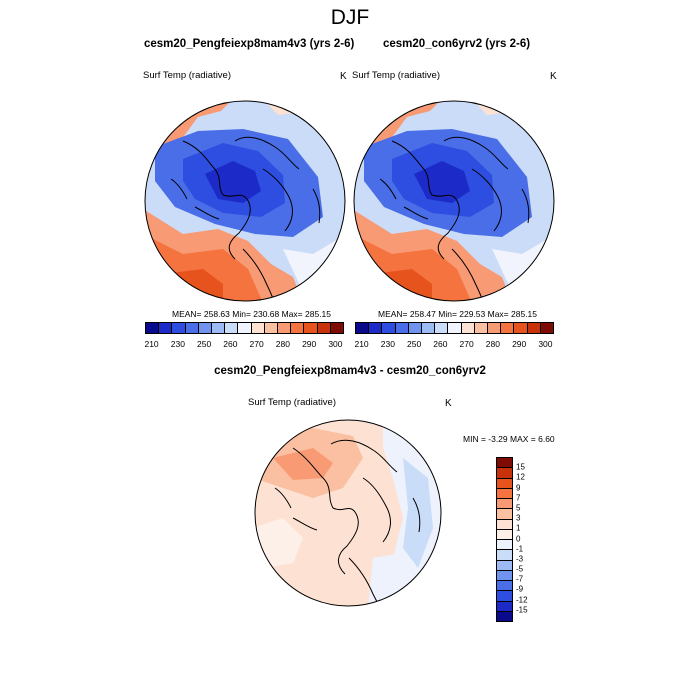  Describe the element at coordinates (252, 314) in the screenshot. I see `panel1-stats: MEAN= 258.63 Min= 230.68 Max= 285.15` at that location.